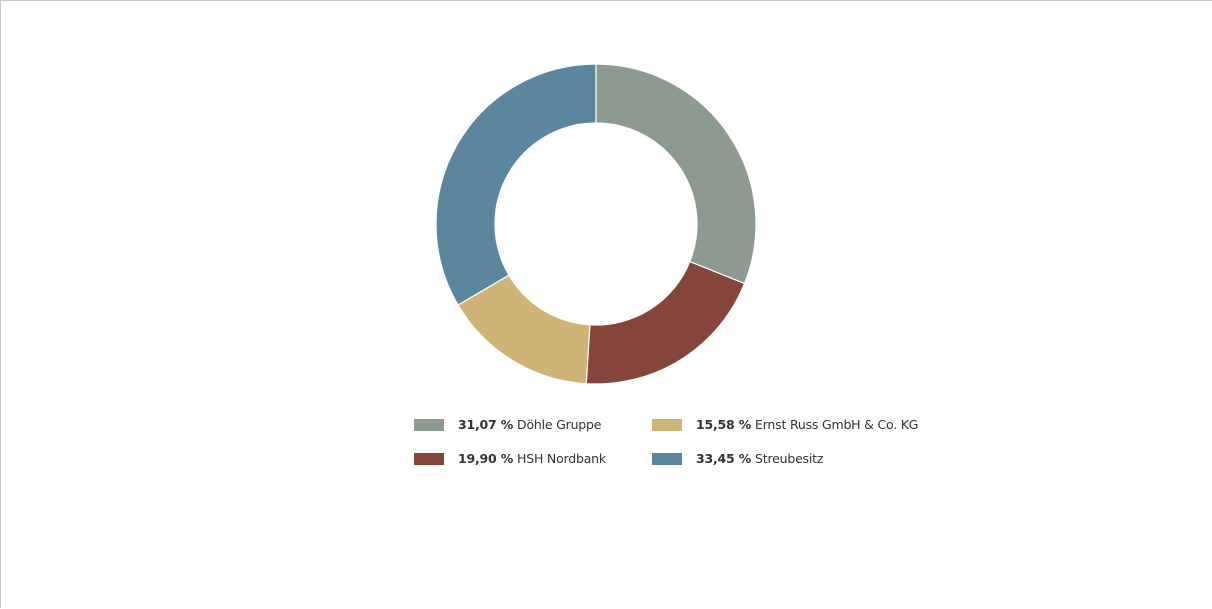 The height and width of the screenshot is (609, 1212). I want to click on legend-label-doehle: Döhle Gruppe, so click(559, 424).